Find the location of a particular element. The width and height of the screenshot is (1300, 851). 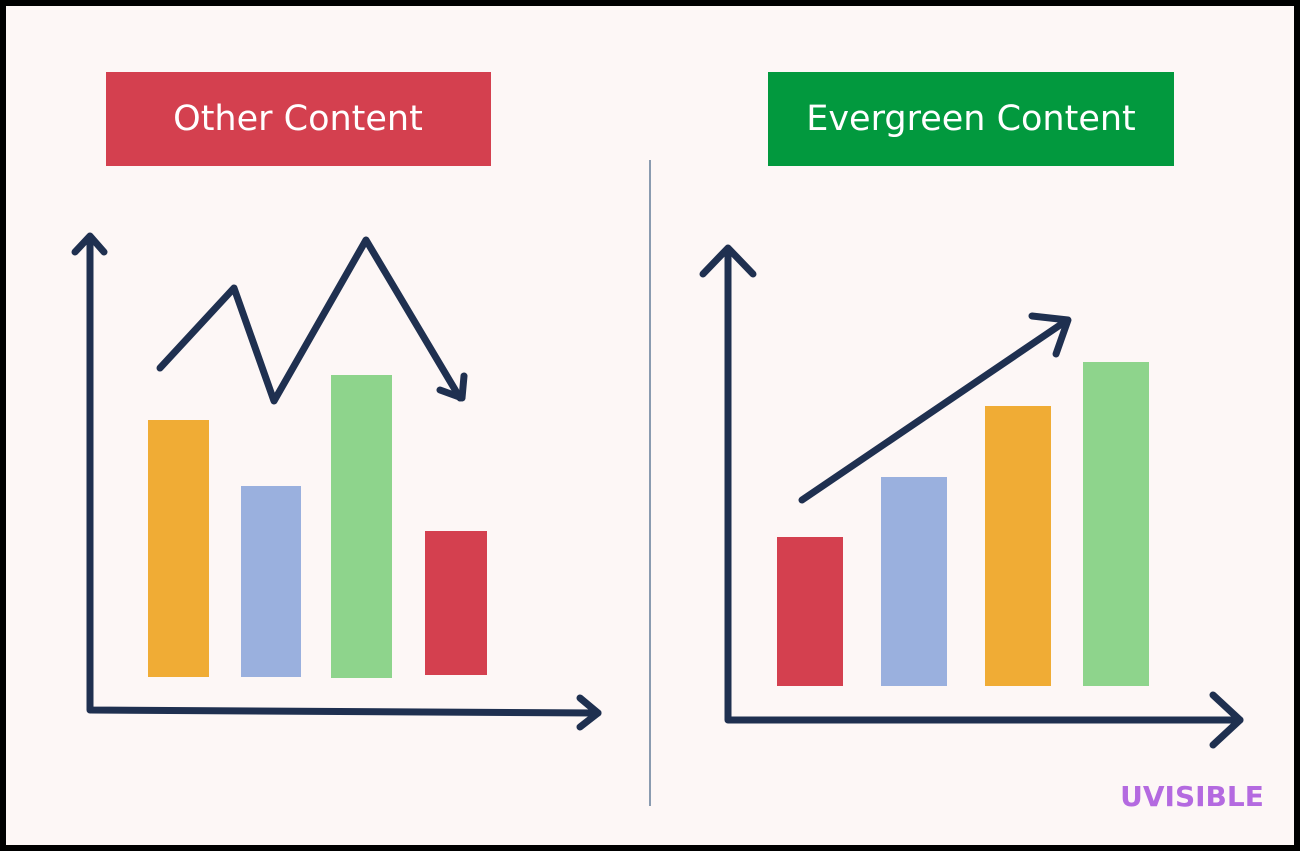

right-title: Evergreen Content is located at coordinates (971, 119).